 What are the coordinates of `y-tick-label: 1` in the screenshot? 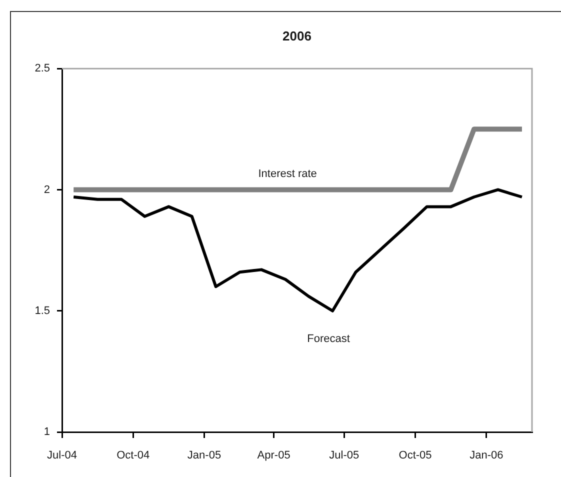 It's located at (47, 432).